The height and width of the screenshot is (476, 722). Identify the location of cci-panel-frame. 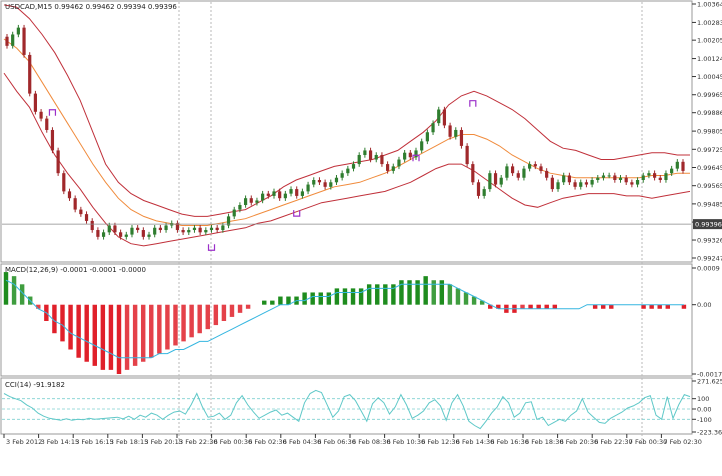
(346, 406).